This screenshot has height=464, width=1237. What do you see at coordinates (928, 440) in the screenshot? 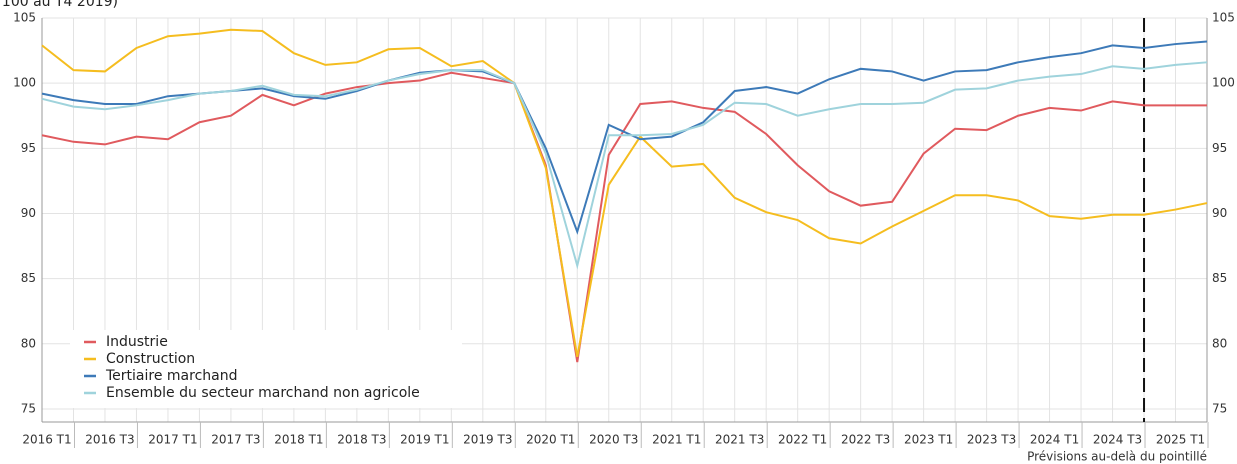
I see `x-tick-label: 2023 T1` at bounding box center [928, 440].